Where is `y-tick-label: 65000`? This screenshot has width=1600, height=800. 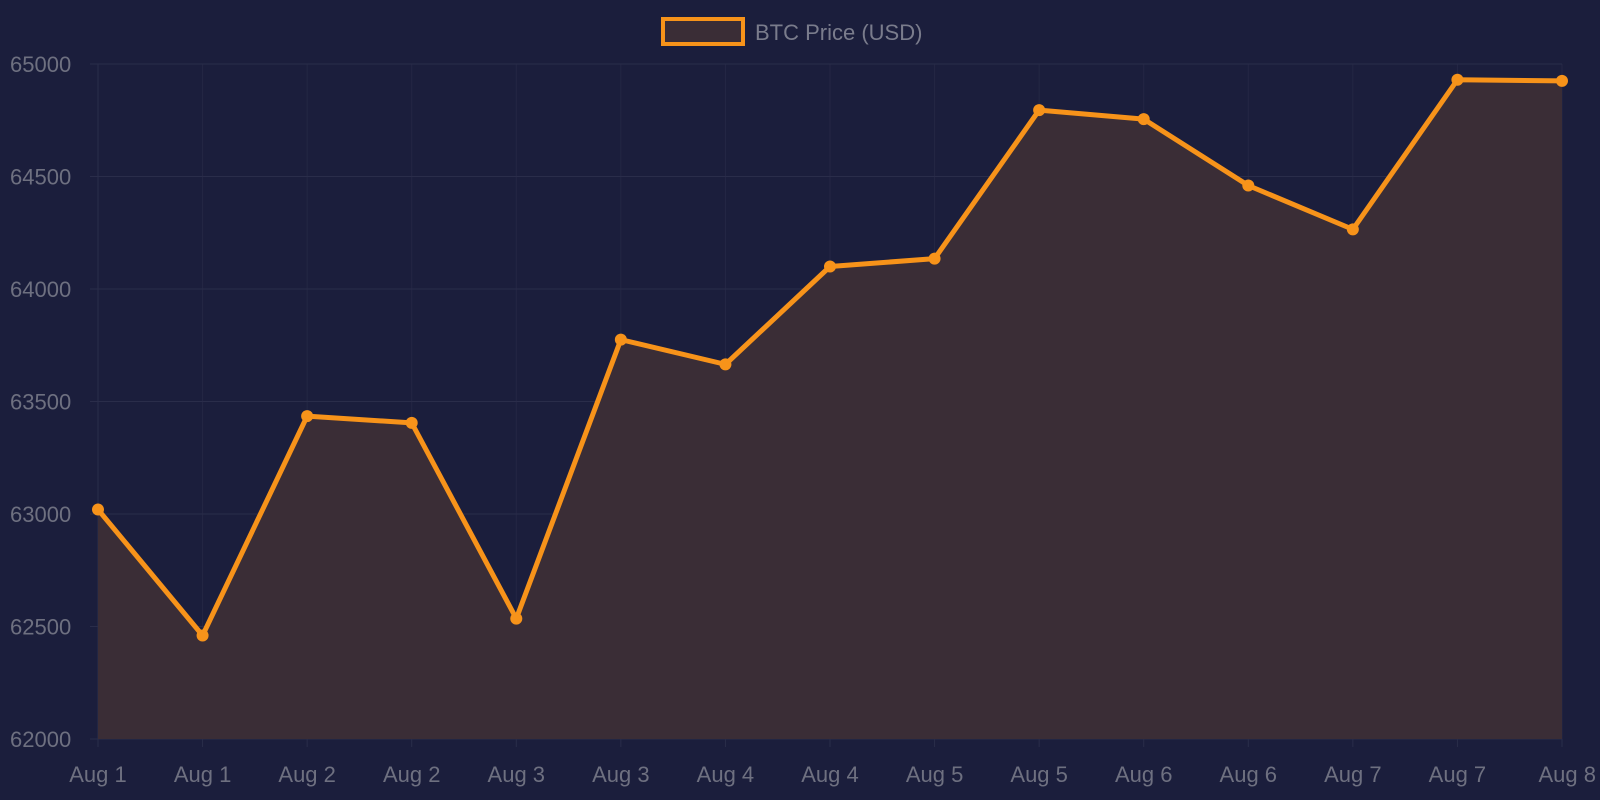
y-tick-label: 65000 is located at coordinates (40, 64).